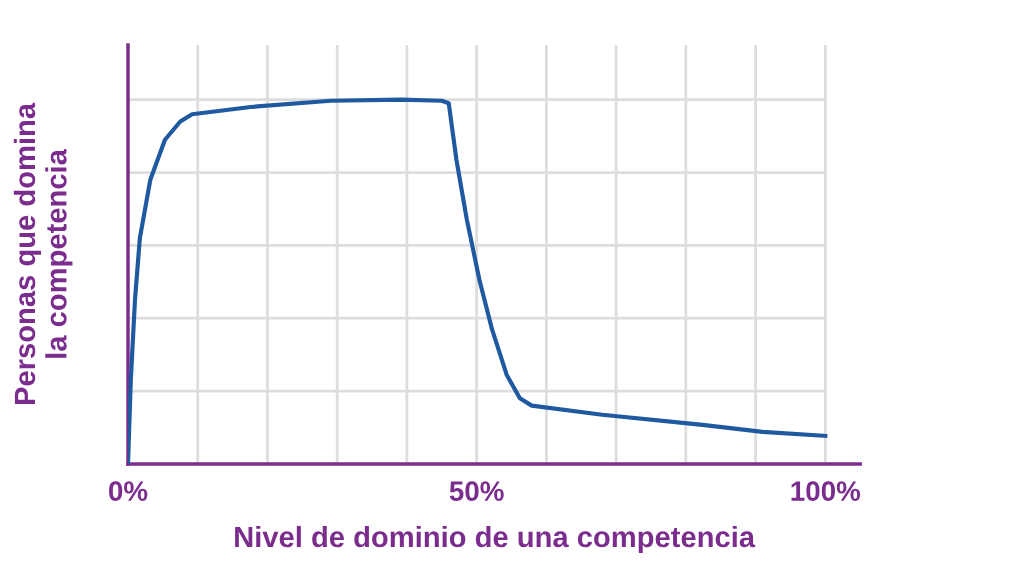  What do you see at coordinates (826, 491) in the screenshot?
I see `x-tick-label: 100%` at bounding box center [826, 491].